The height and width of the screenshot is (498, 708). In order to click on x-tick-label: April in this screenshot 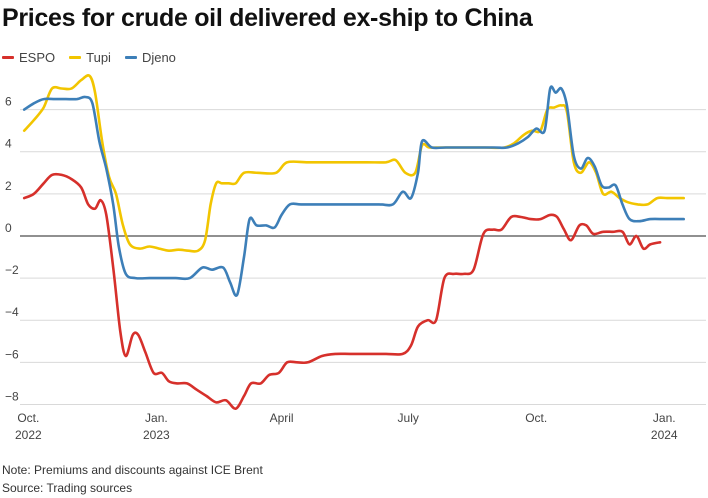, I will do `click(282, 418)`.